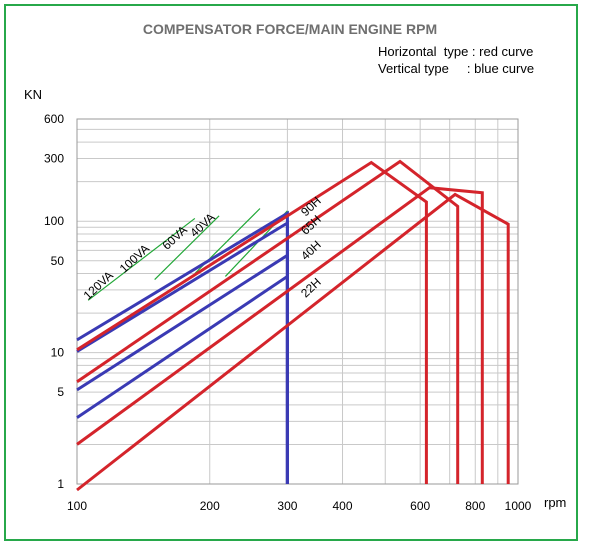  Describe the element at coordinates (77, 506) in the screenshot. I see `x-tick-label: 100` at that location.